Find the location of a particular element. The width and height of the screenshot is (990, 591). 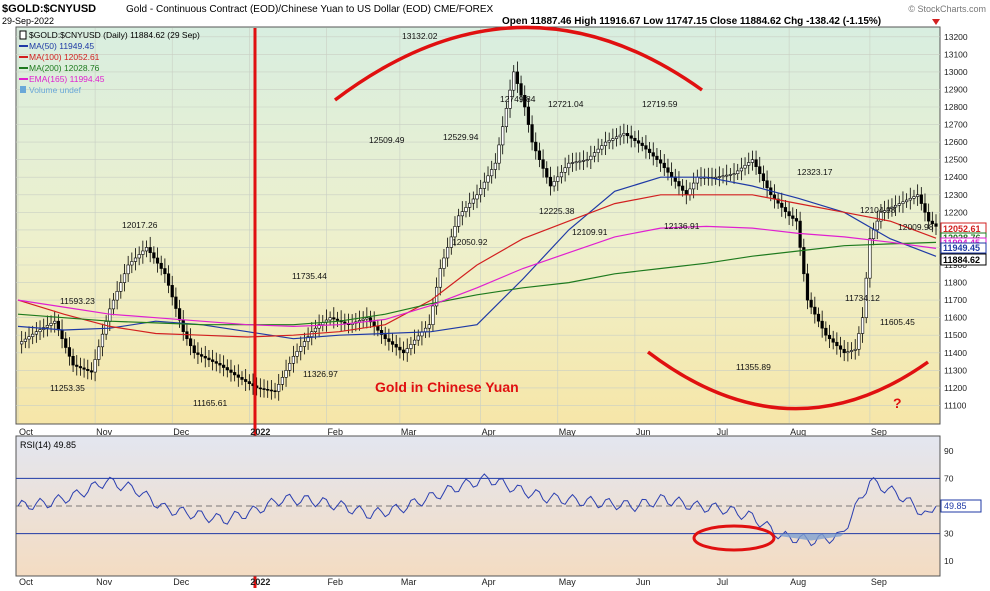

y-tick-label: 13200 is located at coordinates (956, 37).